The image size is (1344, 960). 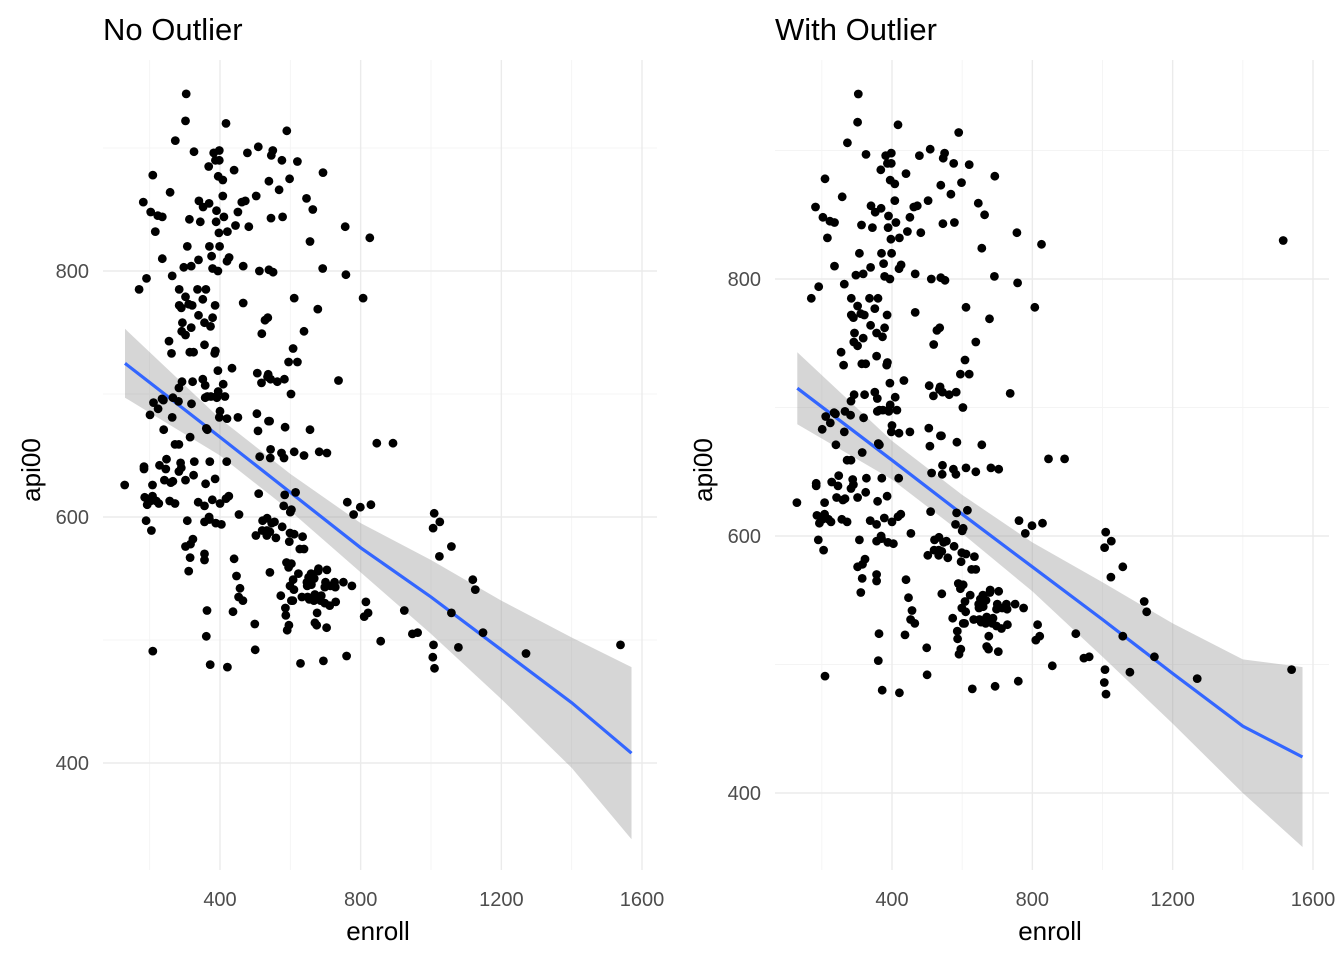 I want to click on y-tick-label: 400, so click(x=72, y=764).